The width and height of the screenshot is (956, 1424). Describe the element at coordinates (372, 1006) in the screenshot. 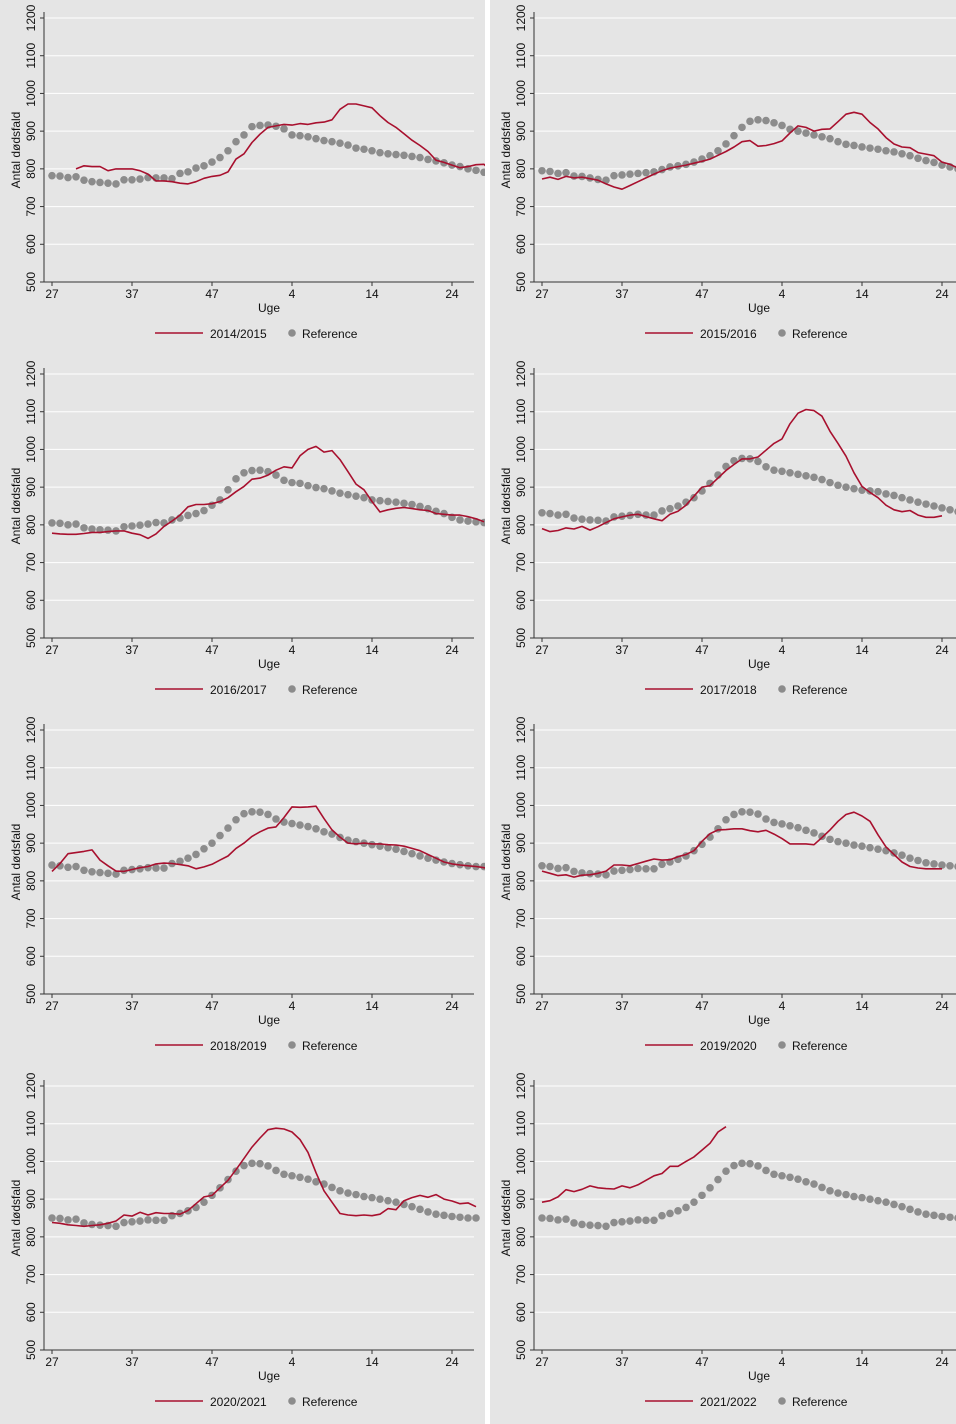

I see `x-tick-label: 14` at that location.